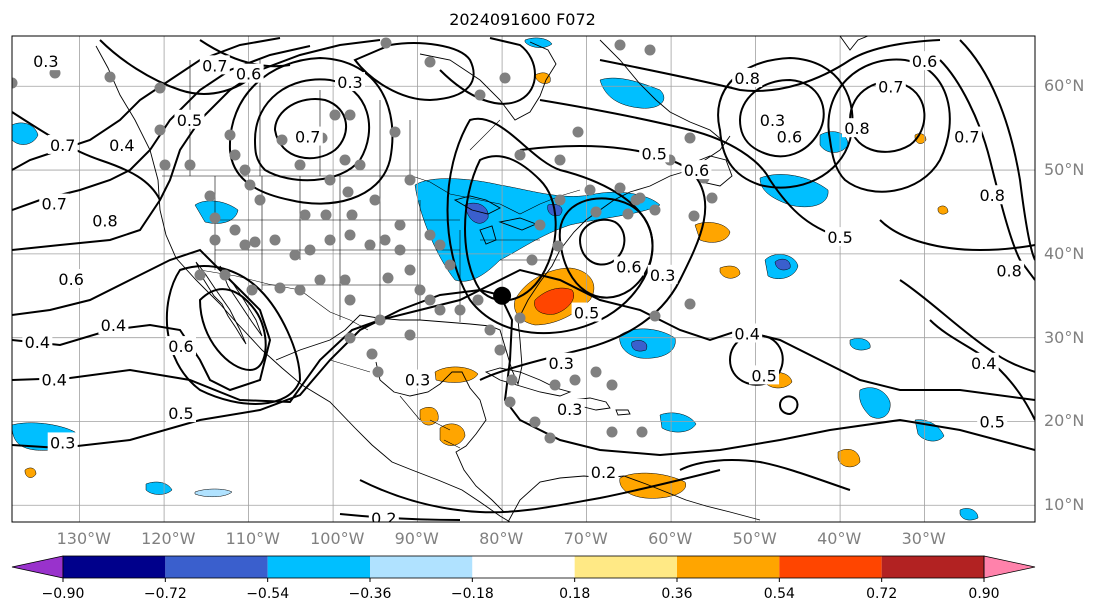  What do you see at coordinates (395, 404) in the screenshot?
I see `mexico-central-america-borders` at bounding box center [395, 404].